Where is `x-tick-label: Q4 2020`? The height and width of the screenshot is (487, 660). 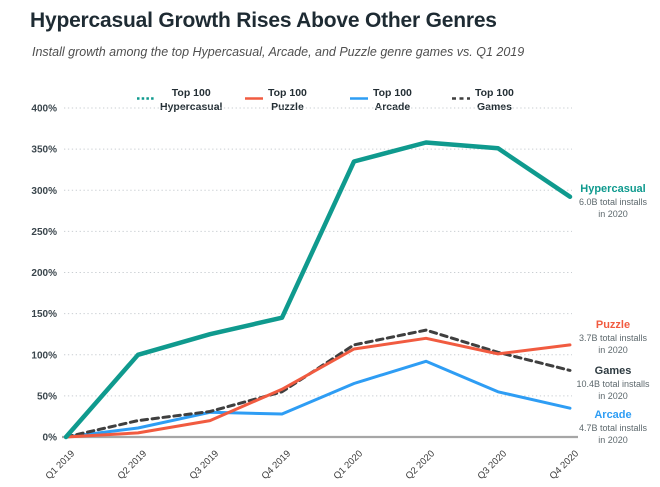
x-tick-label: Q4 2020 is located at coordinates (565, 465).